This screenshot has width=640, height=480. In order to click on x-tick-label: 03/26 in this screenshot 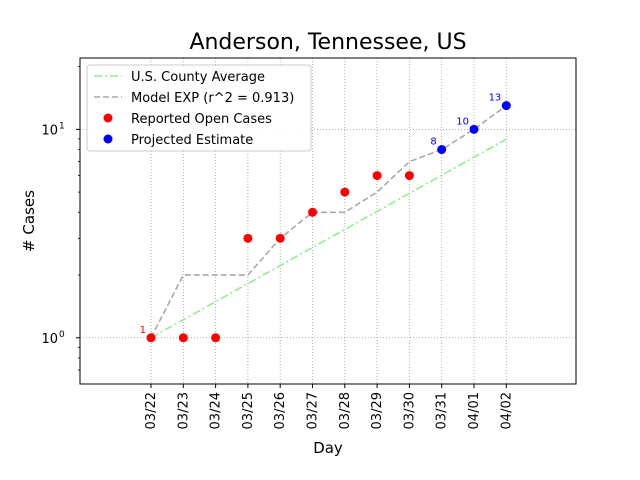, I will do `click(280, 410)`.